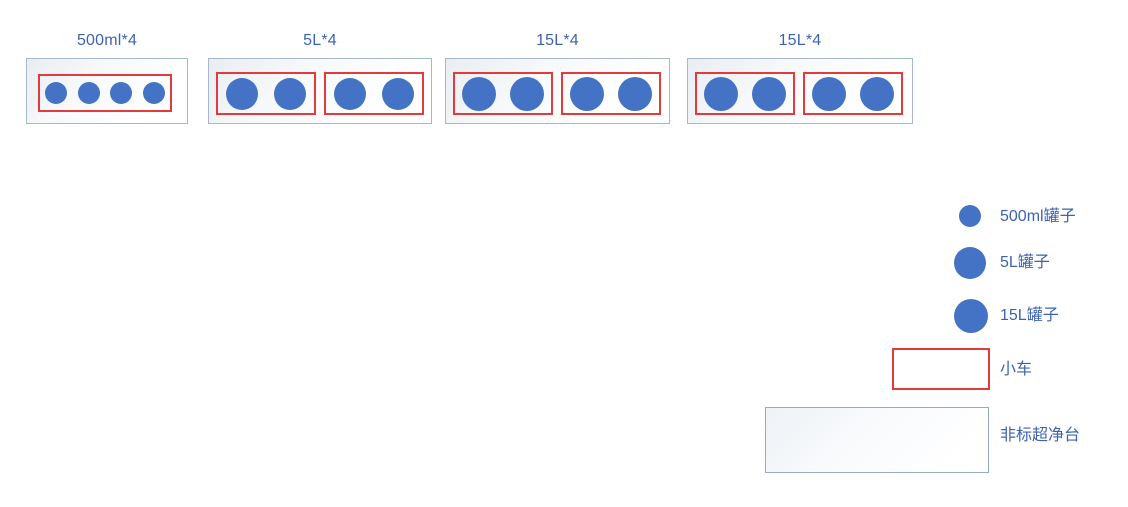 The height and width of the screenshot is (507, 1128). What do you see at coordinates (1016, 369) in the screenshot?
I see `legend-cart-label: 小车` at bounding box center [1016, 369].